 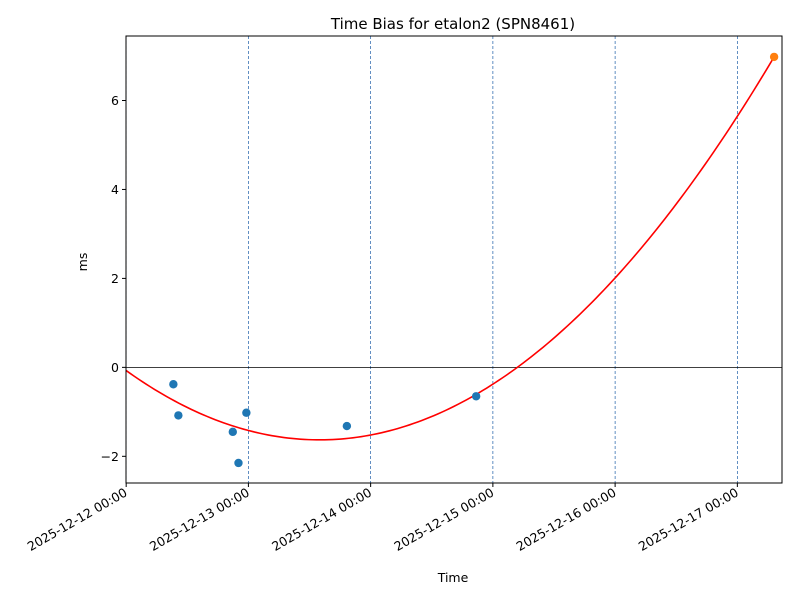 What do you see at coordinates (115, 367) in the screenshot?
I see `y-tick-label-1: 0` at bounding box center [115, 367].